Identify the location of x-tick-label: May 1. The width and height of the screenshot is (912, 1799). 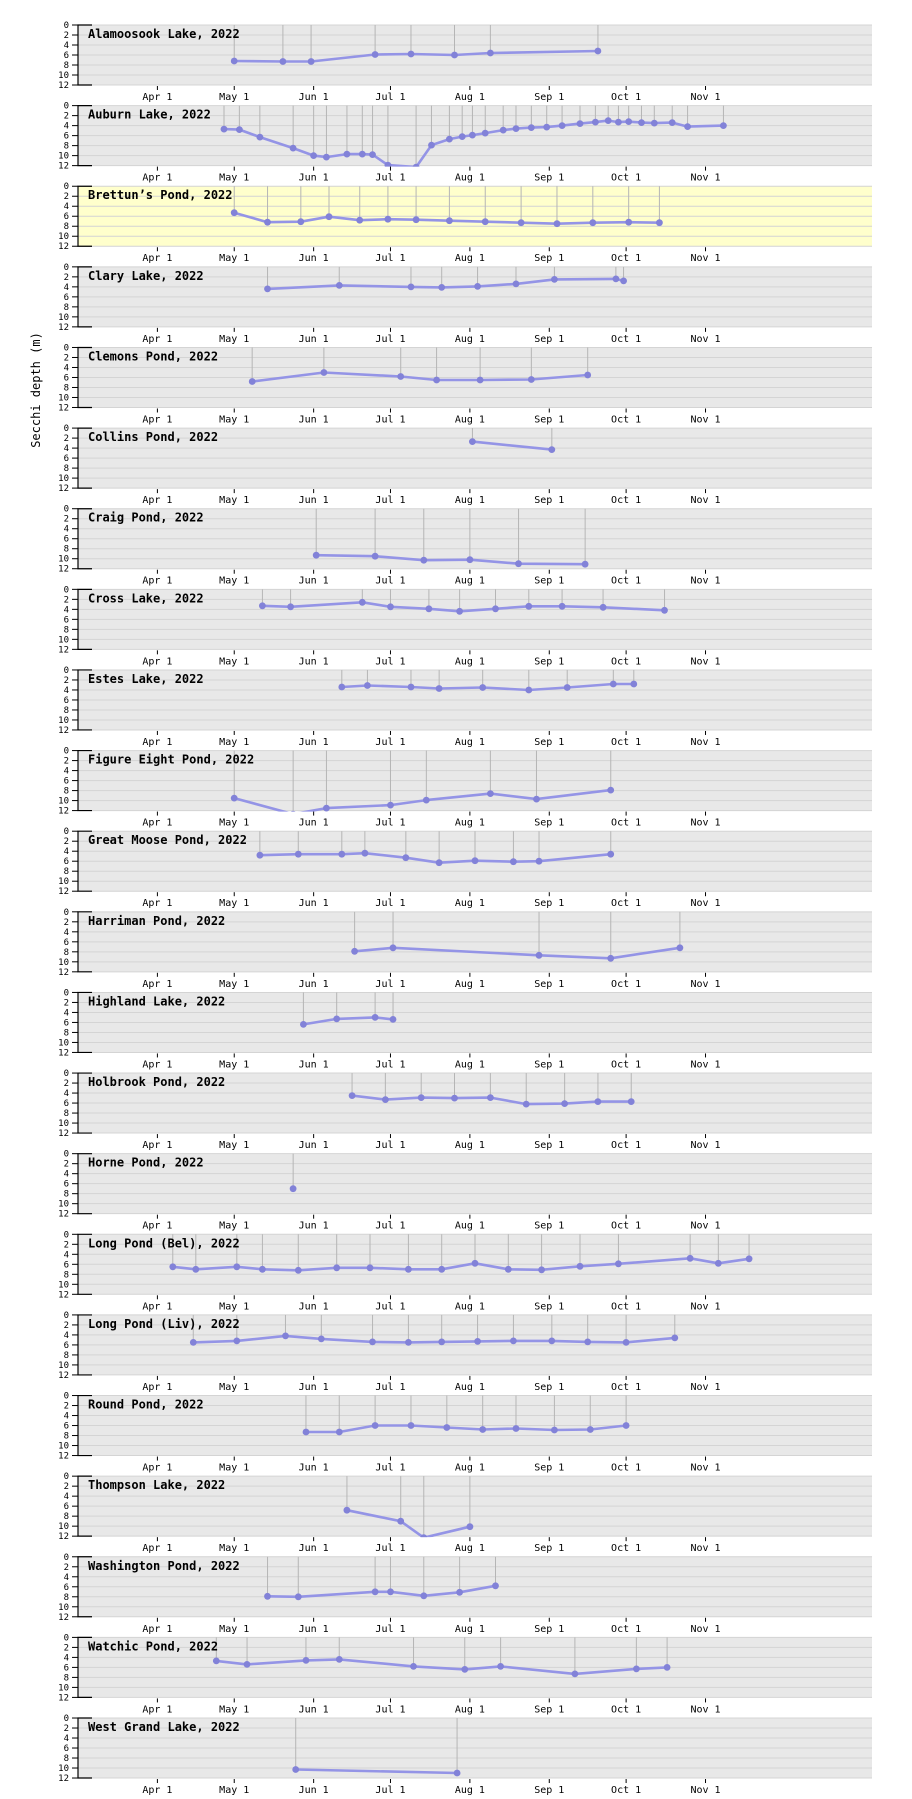
(234, 1790).